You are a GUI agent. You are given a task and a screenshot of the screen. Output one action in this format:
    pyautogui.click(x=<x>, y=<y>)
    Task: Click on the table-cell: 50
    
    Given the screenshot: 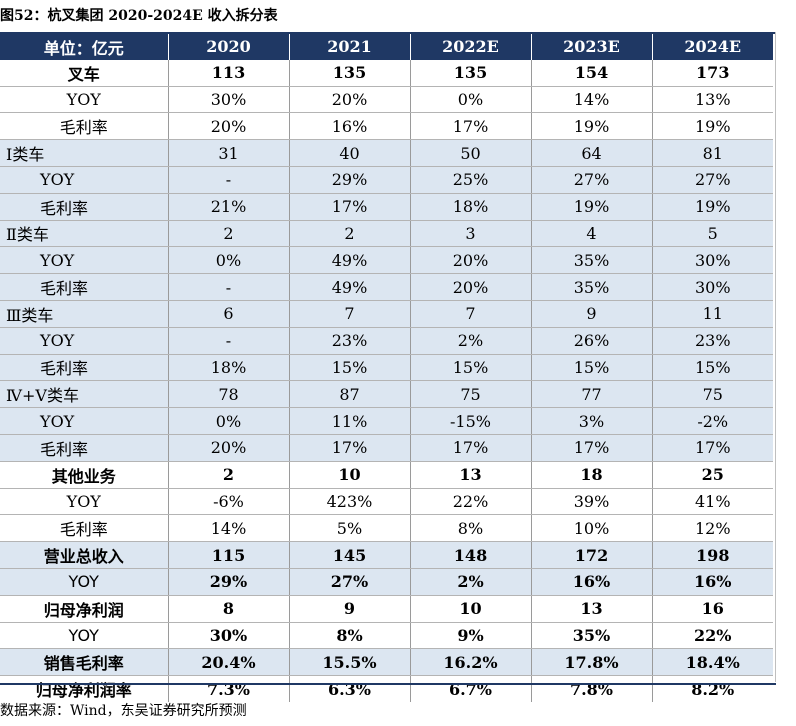 What is the action you would take?
    pyautogui.click(x=470, y=153)
    